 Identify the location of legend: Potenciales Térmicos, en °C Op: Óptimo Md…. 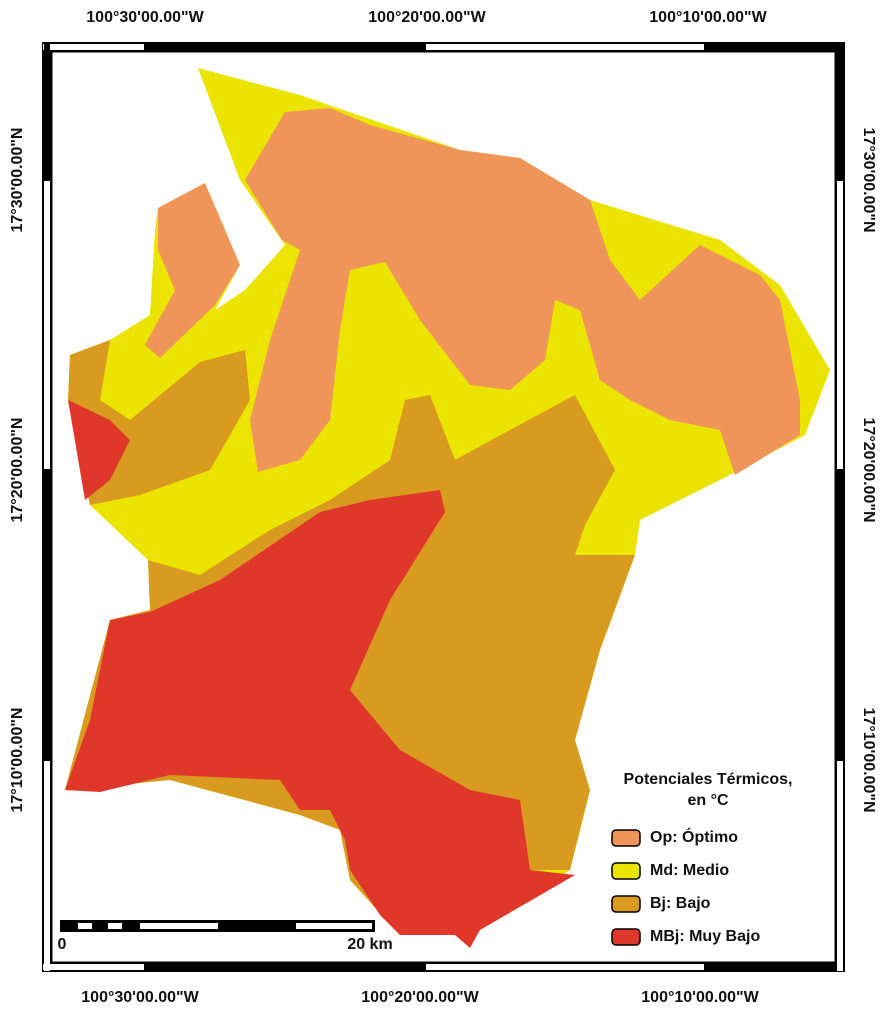
(702, 858).